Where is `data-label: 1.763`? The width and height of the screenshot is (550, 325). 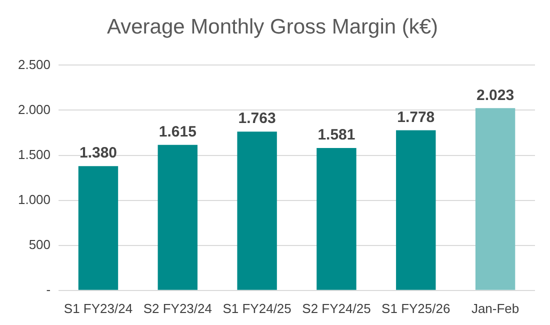
data-label: 1.763 is located at coordinates (257, 119).